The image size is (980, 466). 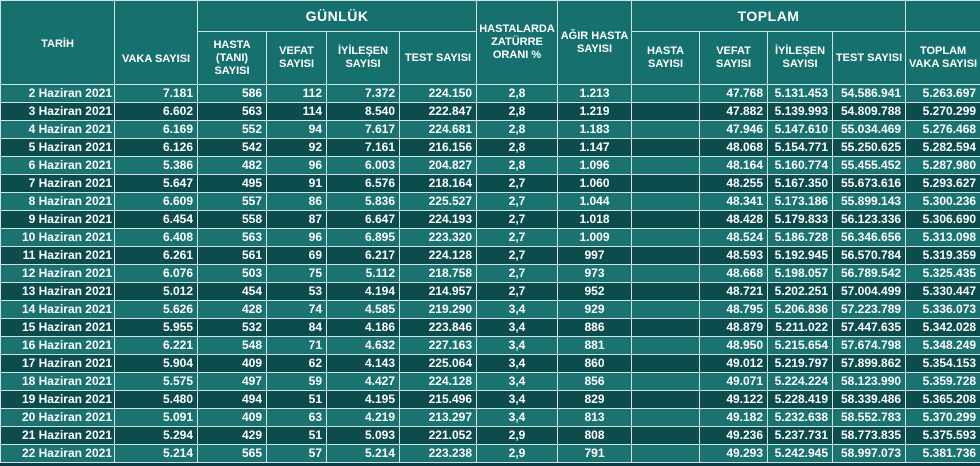 I want to click on toplam-vaka-cell: 5.319.359, so click(x=942, y=255).